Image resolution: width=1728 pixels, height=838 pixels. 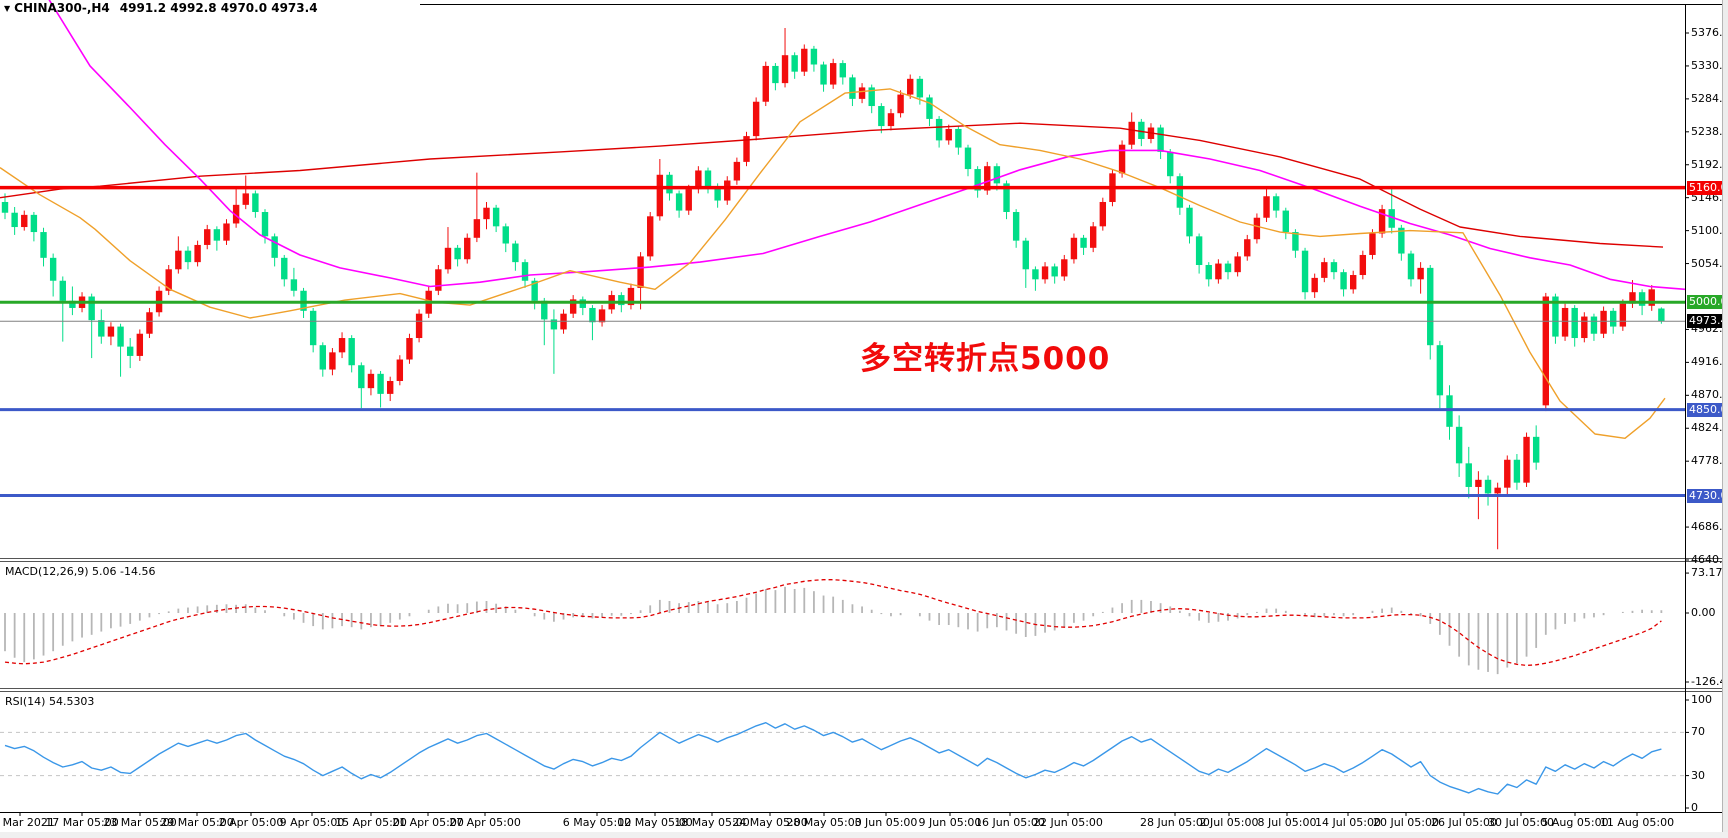 What do you see at coordinates (1709, 131) in the screenshot?
I see `price-tick-label: 5238.0` at bounding box center [1709, 131].